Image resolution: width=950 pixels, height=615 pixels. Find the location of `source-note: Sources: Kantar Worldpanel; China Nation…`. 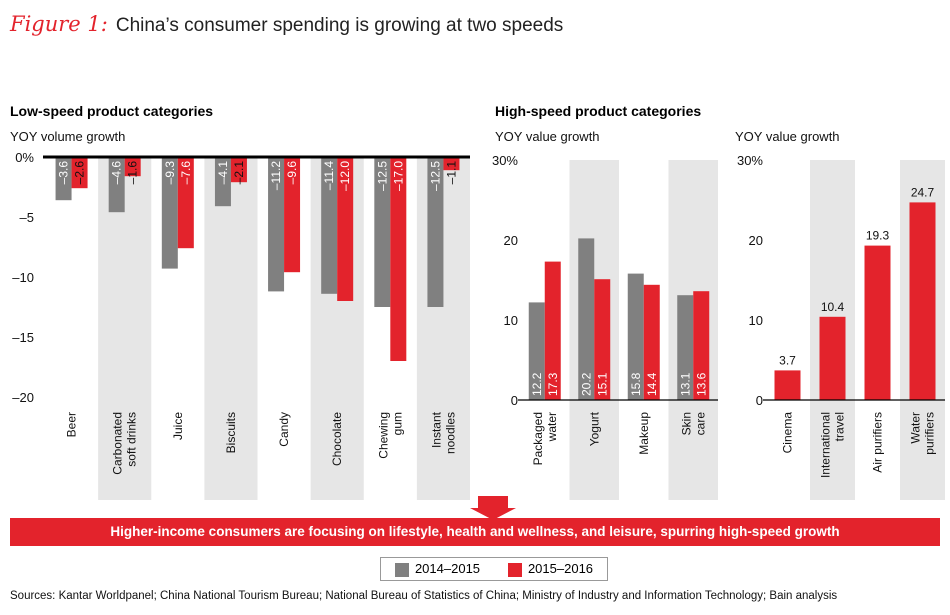

source-note: Sources: Kantar Worldpanel; China Nation… is located at coordinates (424, 596).